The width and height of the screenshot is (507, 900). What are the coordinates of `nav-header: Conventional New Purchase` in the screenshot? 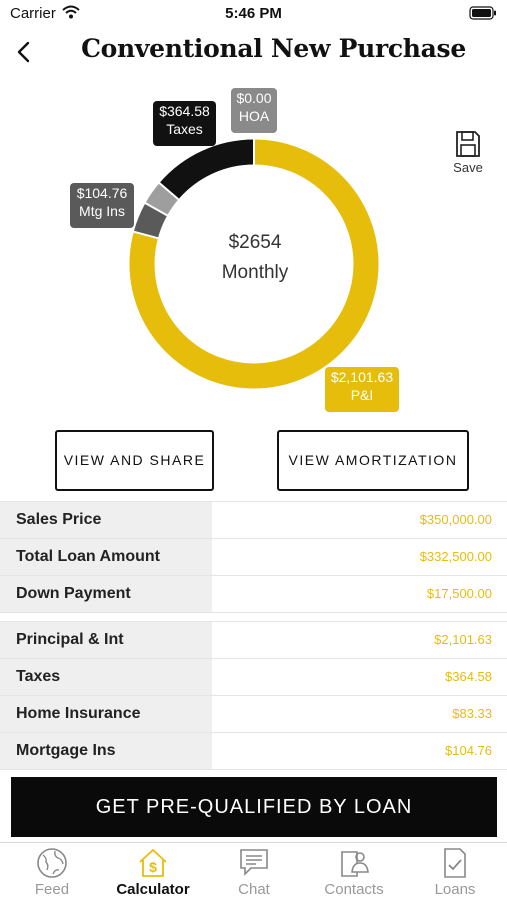 It's located at (253, 52).